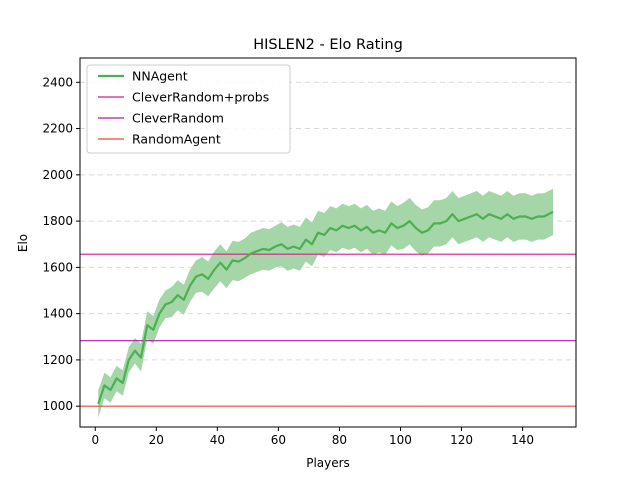 The width and height of the screenshot is (640, 480). Describe the element at coordinates (57, 129) in the screenshot. I see `y-tick-label: 2200` at that location.